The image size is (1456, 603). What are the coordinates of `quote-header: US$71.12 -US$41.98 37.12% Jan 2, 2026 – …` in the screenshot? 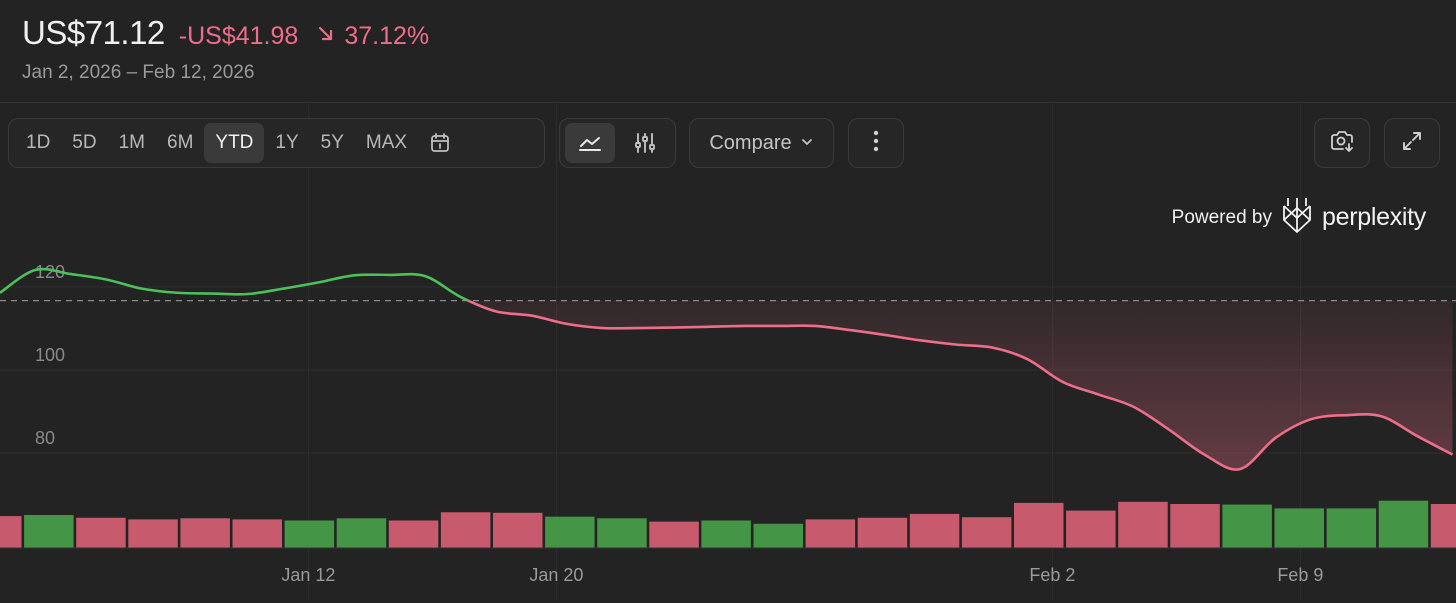 It's located at (225, 49).